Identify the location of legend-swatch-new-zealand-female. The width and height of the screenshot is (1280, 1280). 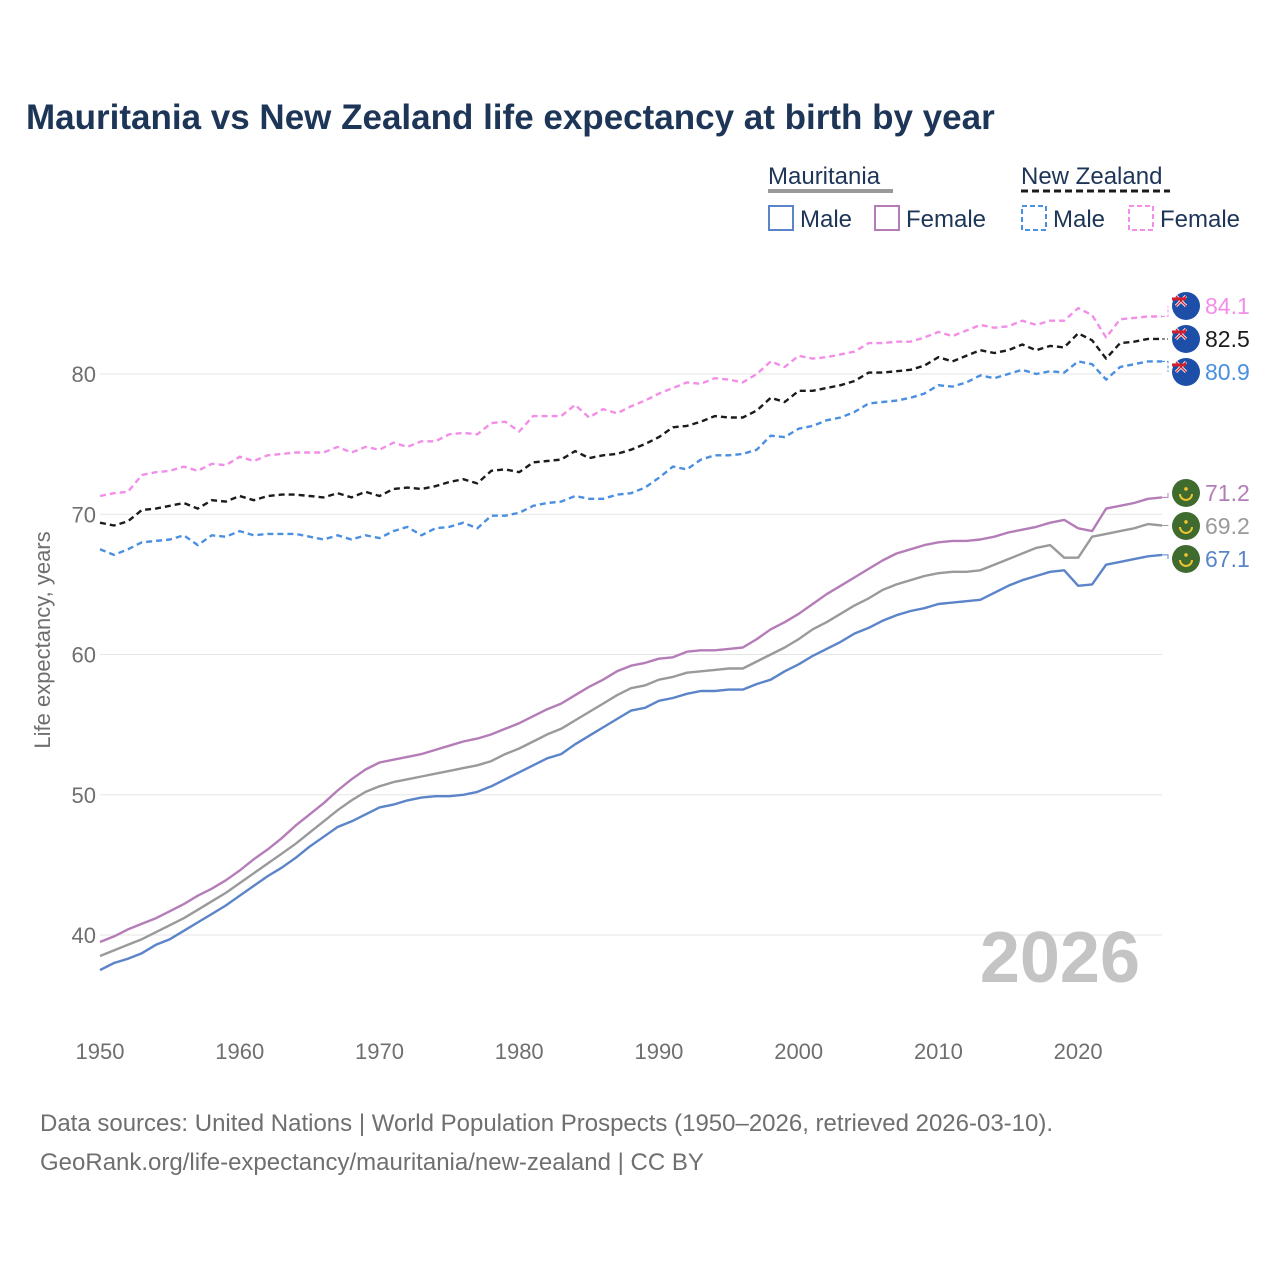
(1141, 218).